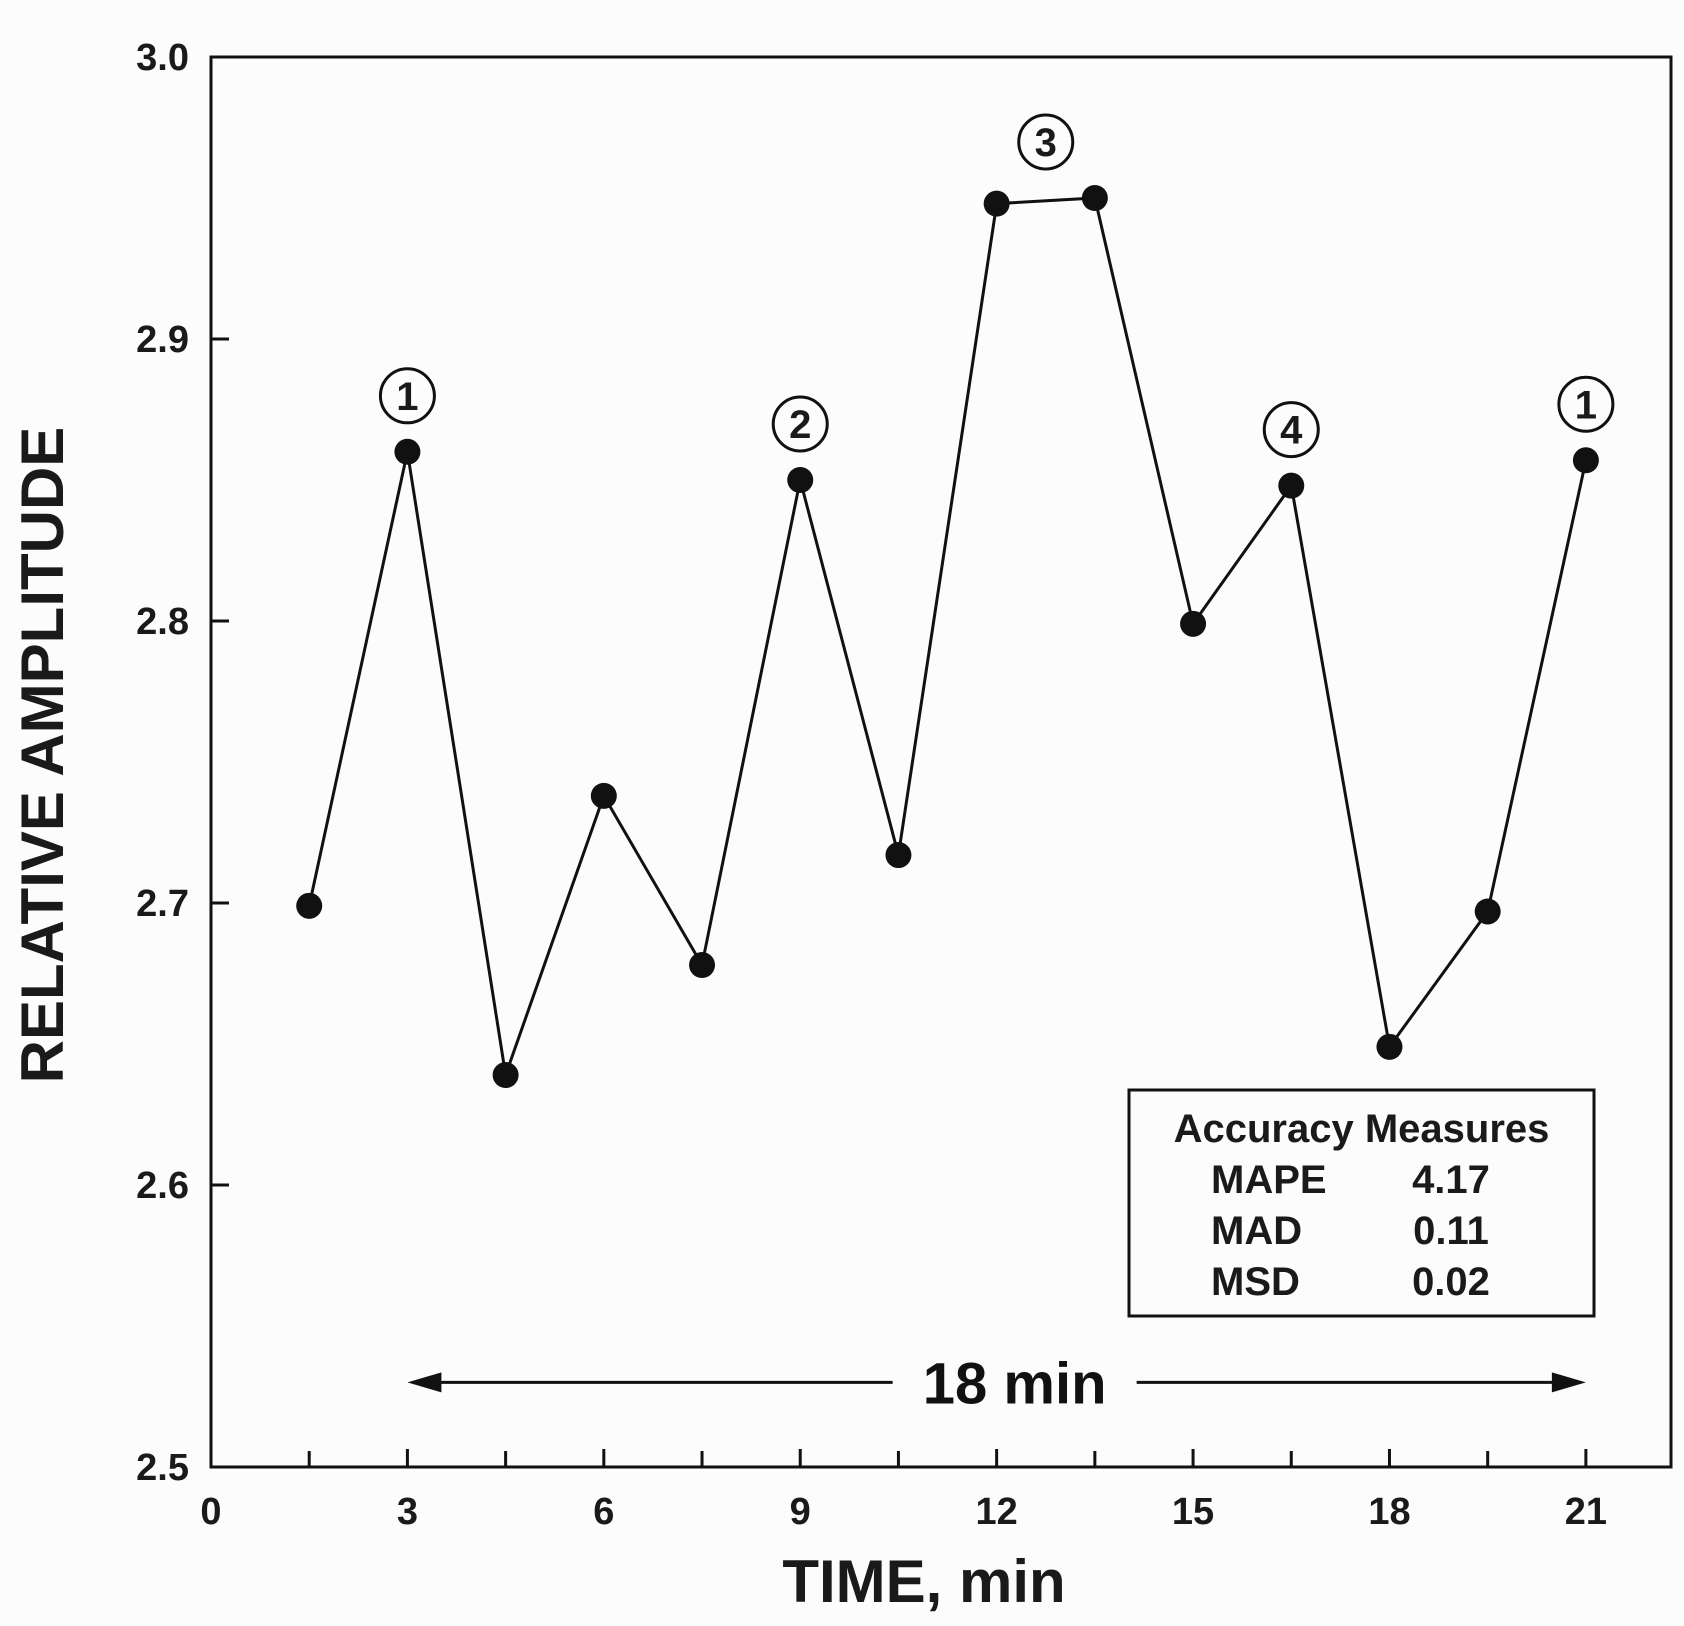  Describe the element at coordinates (210, 1512) in the screenshot. I see `x-tick-label: 0` at that location.